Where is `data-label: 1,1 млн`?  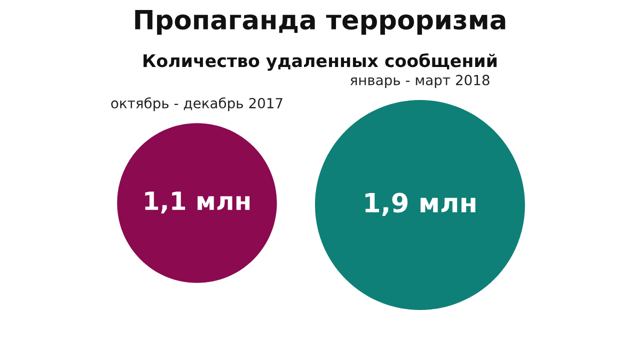 data-label: 1,1 млн is located at coordinates (197, 203).